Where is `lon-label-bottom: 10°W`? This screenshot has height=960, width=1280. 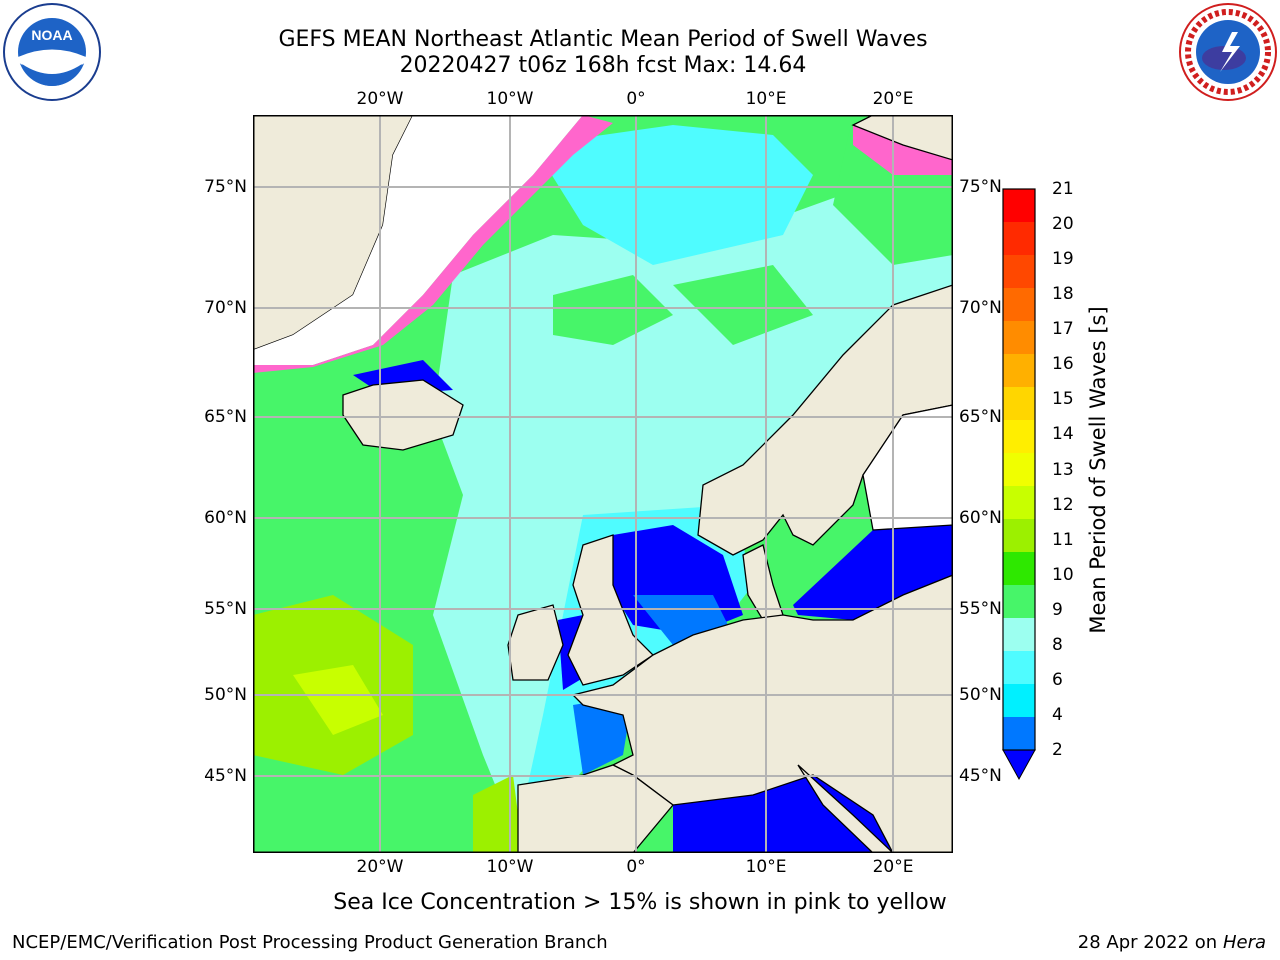 lon-label-bottom: 10°W is located at coordinates (510, 867).